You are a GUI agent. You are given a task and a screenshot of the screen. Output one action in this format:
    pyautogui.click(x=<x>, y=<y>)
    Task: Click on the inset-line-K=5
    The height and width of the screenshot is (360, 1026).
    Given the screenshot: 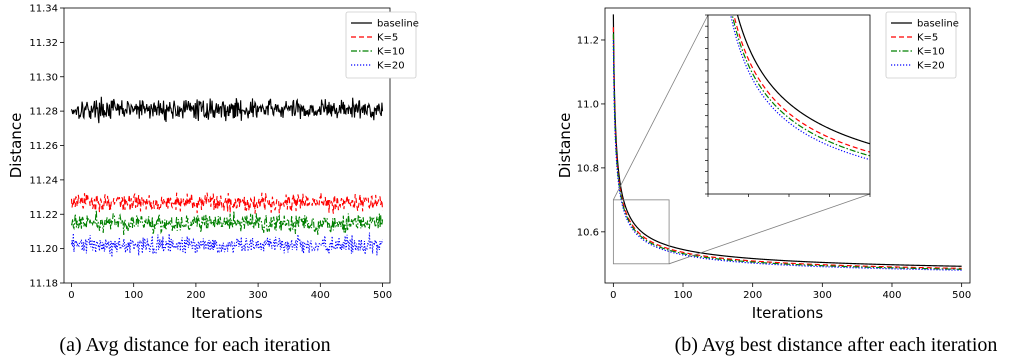 What is the action you would take?
    pyautogui.click(x=801, y=84)
    